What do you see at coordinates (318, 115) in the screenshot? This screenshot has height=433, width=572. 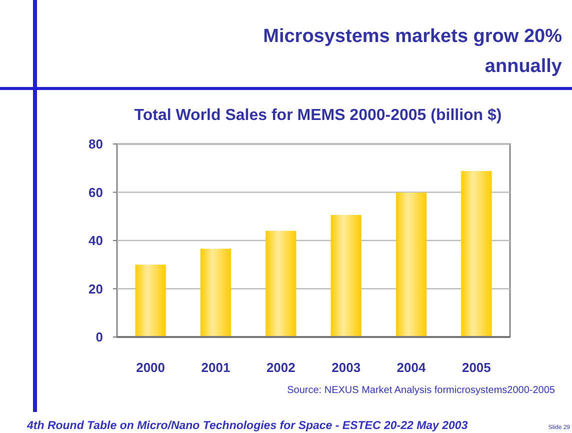 I see `chart-subtitle: Total World Sales for MEMS 2000-2005 (billion $)` at bounding box center [318, 115].